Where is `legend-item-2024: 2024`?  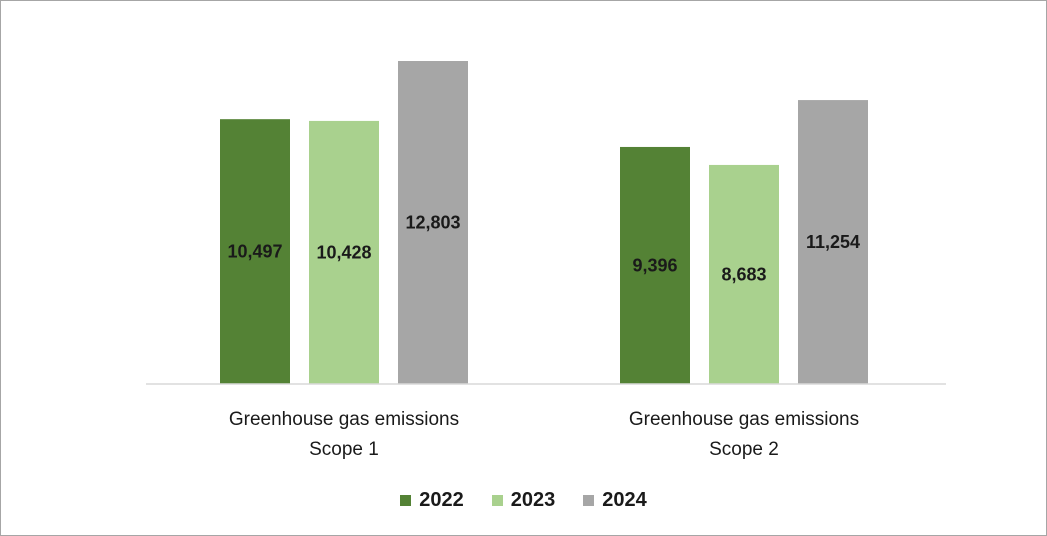 legend-item-2024: 2024 is located at coordinates (615, 500).